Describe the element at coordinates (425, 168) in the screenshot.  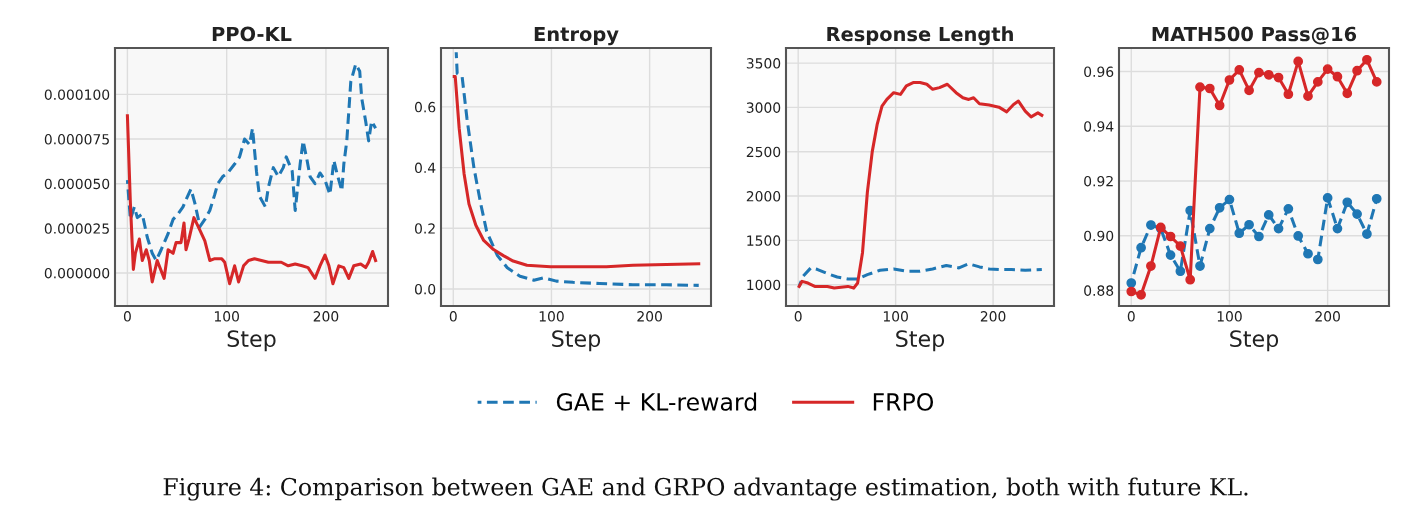
I see `y-tick-label: 0.4` at that location.